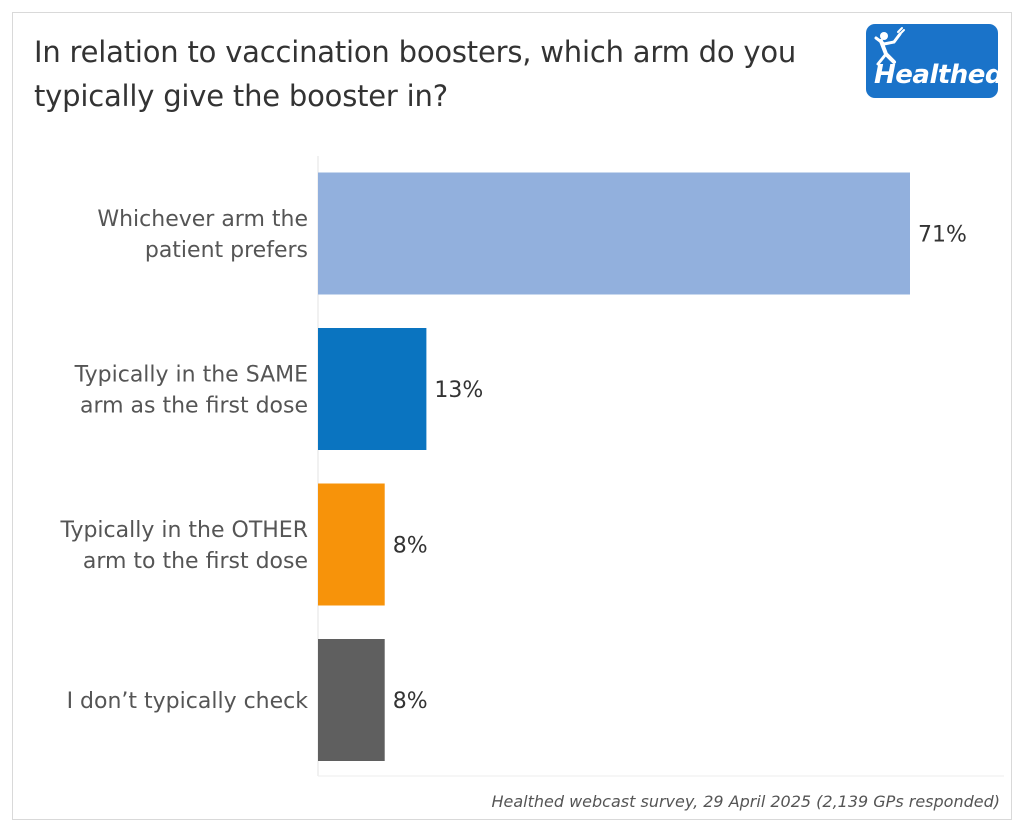 This screenshot has height=834, width=1024. Describe the element at coordinates (942, 235) in the screenshot. I see `data-label-1: 71%` at that location.